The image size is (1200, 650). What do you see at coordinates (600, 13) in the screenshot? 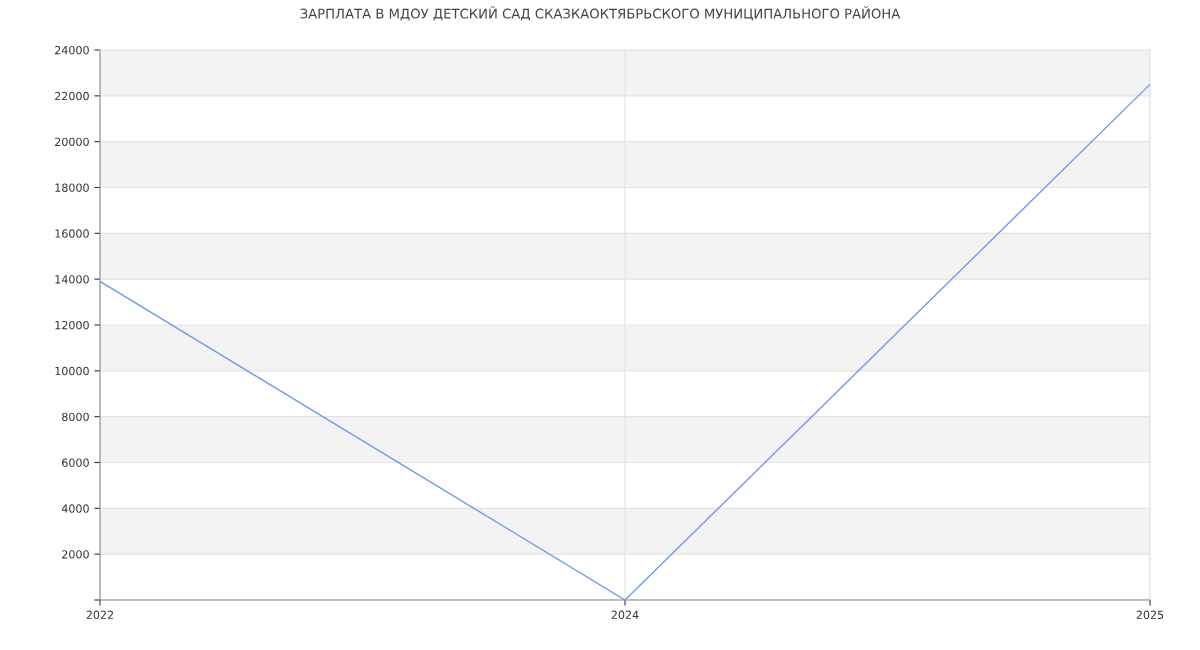
I see `chart-title: ЗАРПЛАТА В МДОУ ДЕТСКИЙ САД СКАЗКАОКТЯБРЬСКОГО МУНИЦИПАЛЬНОГО РАЙОНА` at bounding box center [600, 13].